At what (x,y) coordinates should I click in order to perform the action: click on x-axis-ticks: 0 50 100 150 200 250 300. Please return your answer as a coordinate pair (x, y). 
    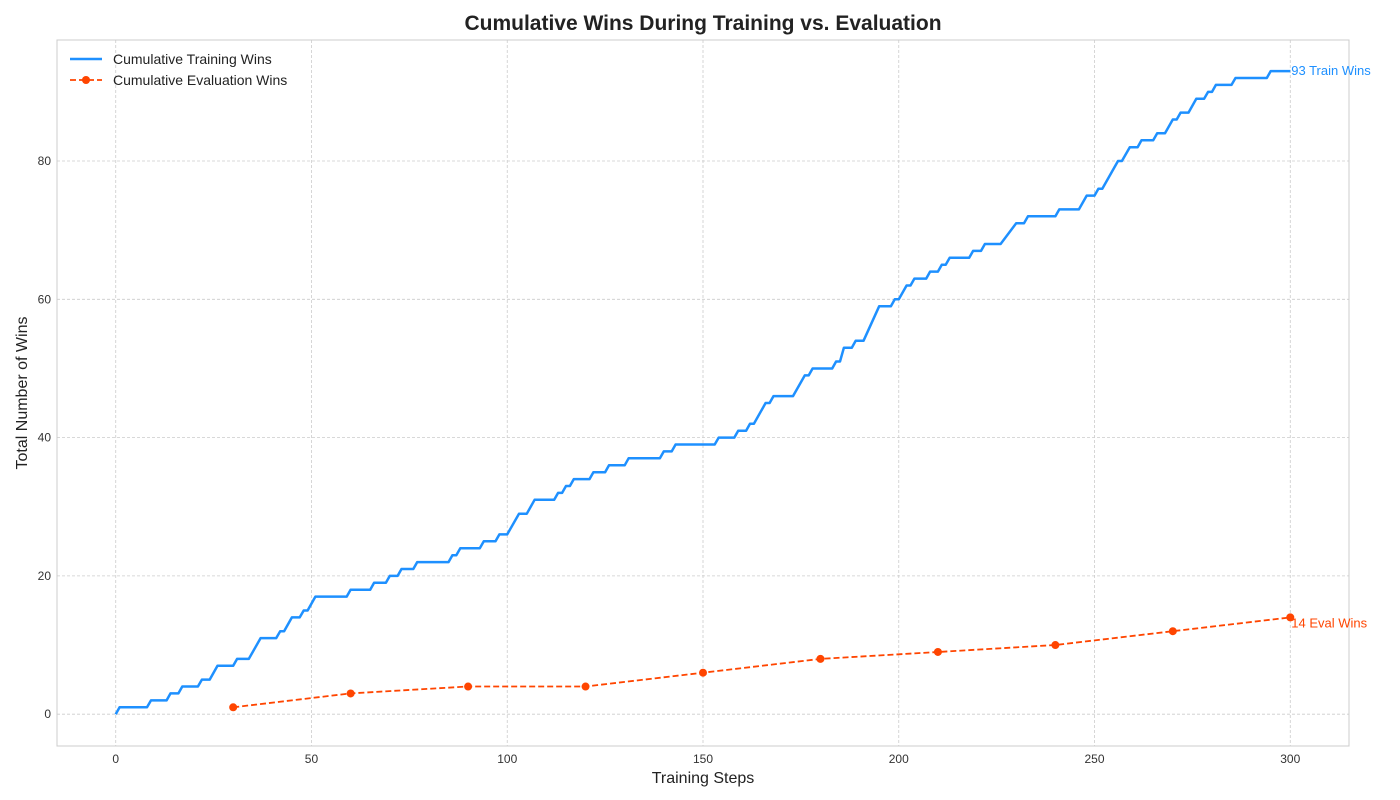
    Looking at the image, I should click on (706, 759).